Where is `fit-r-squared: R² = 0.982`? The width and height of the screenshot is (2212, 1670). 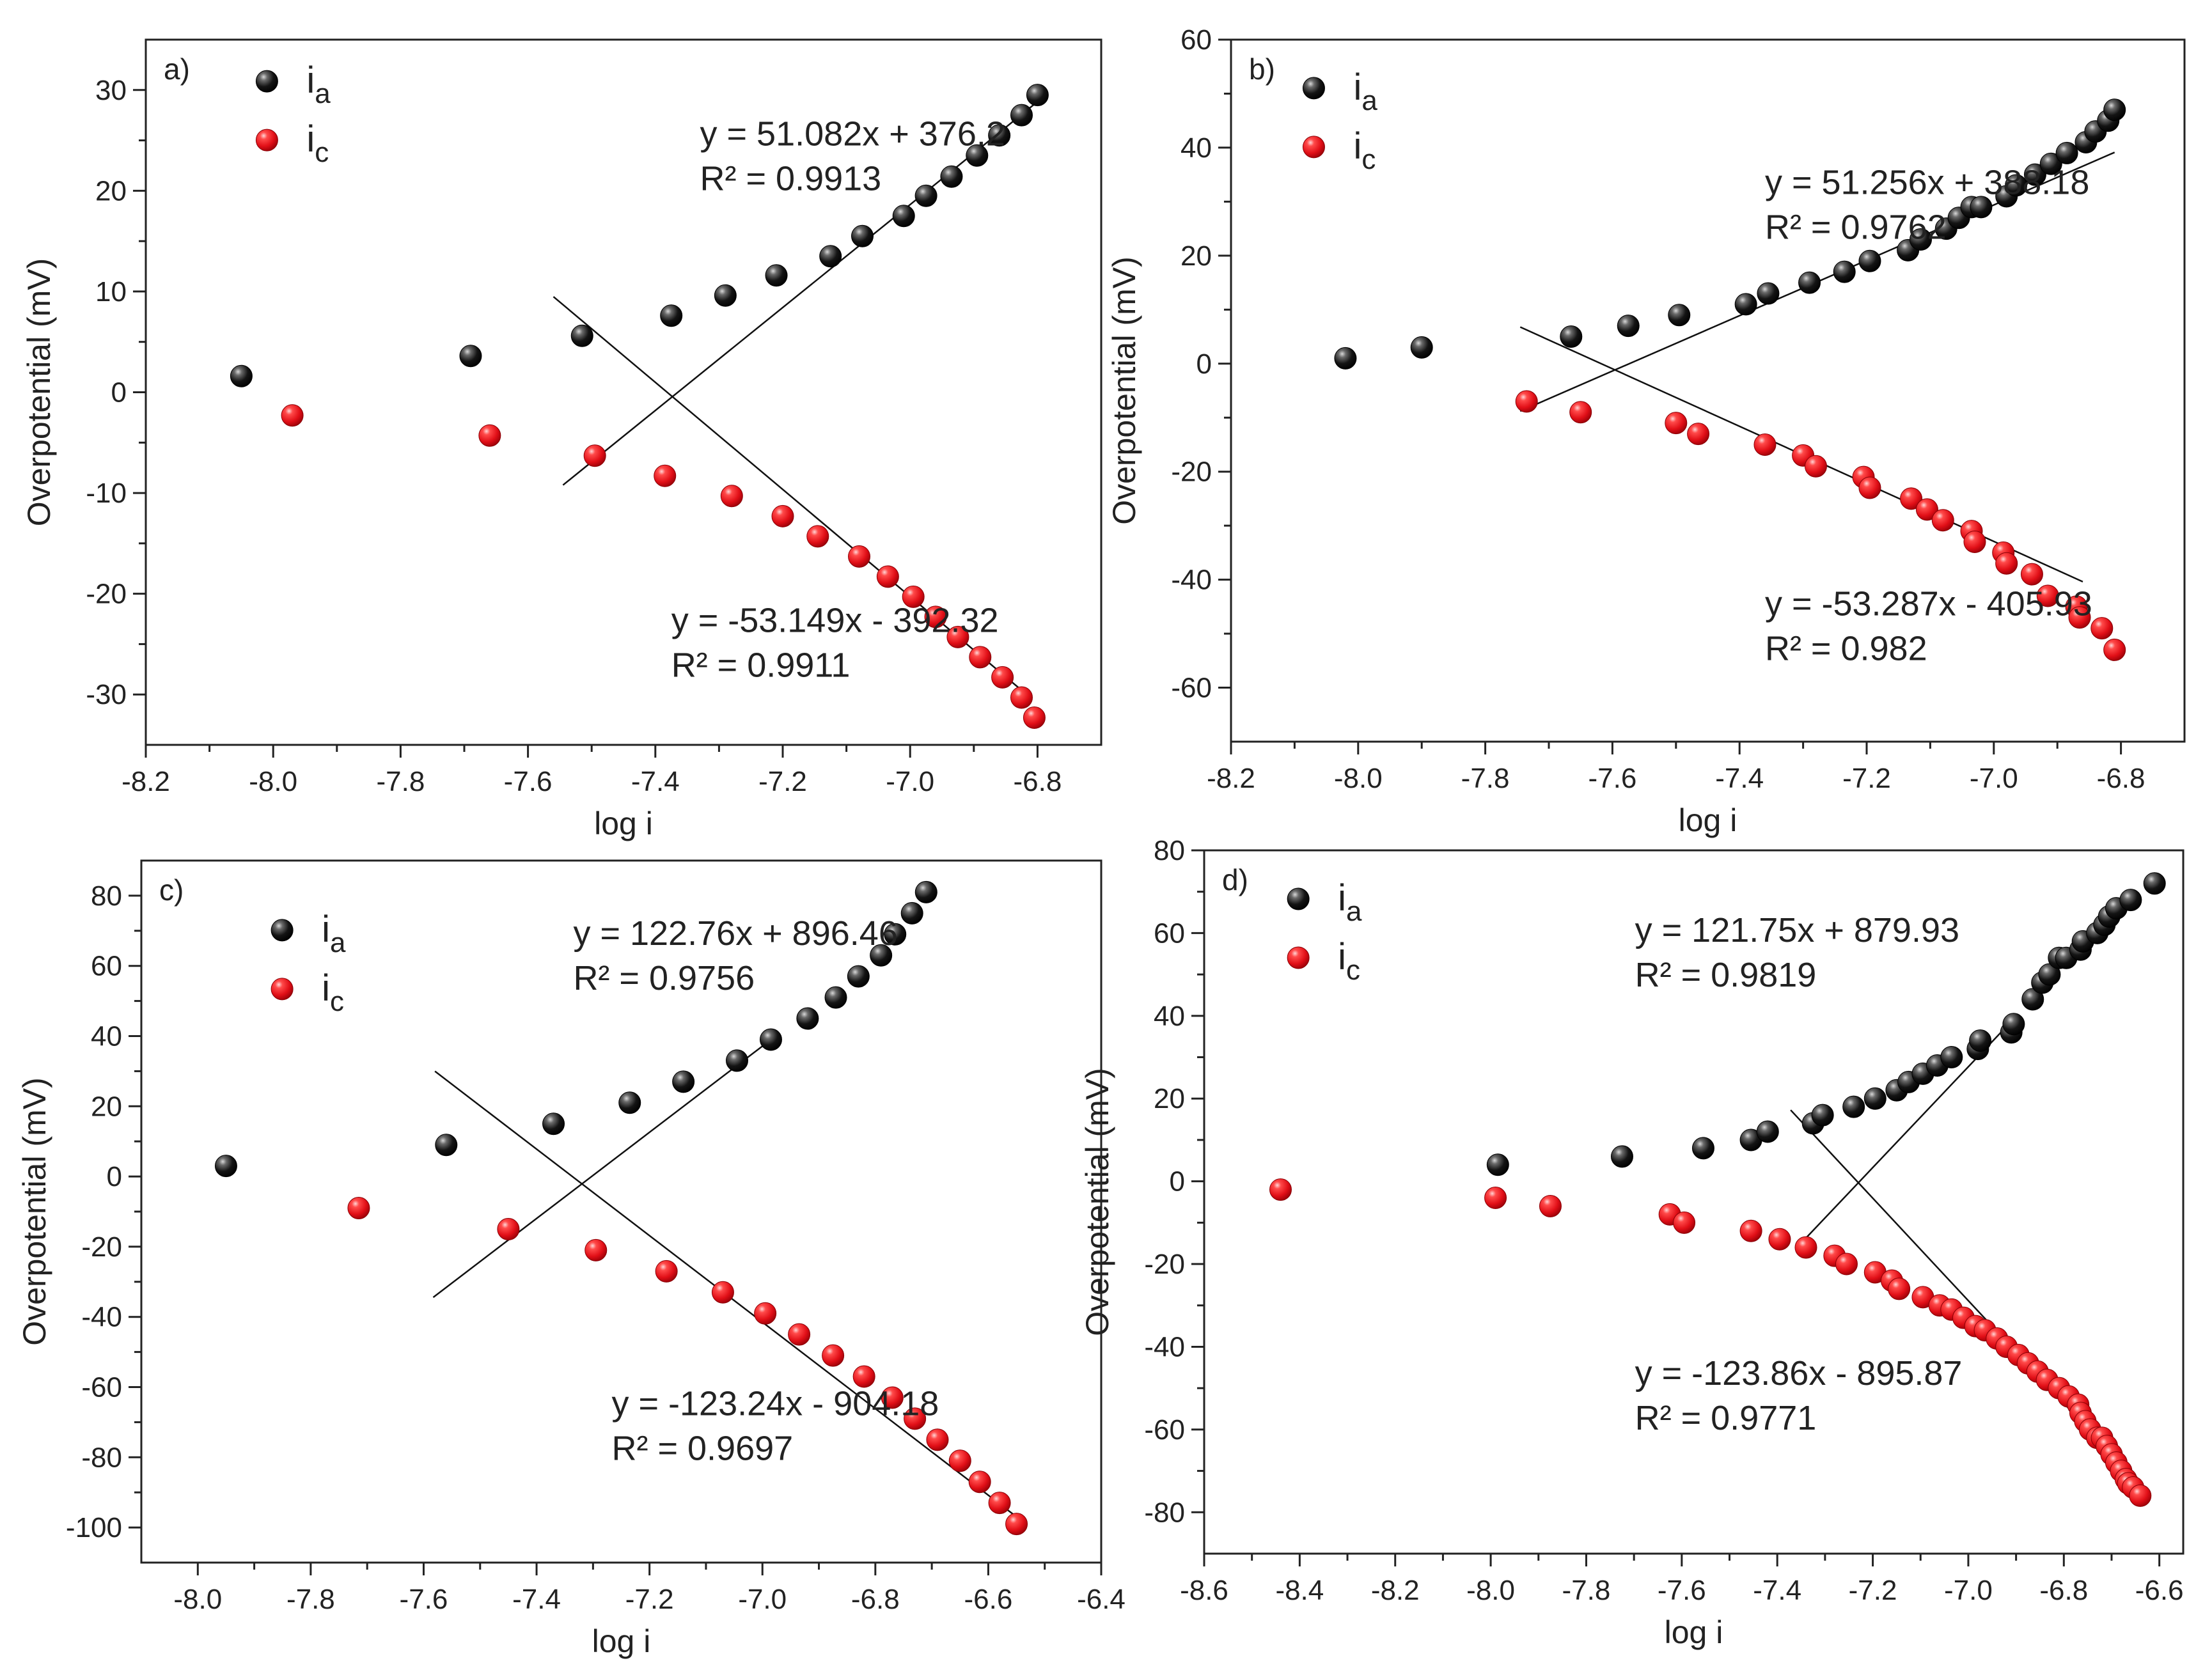
fit-r-squared: R² = 0.982 is located at coordinates (1846, 648).